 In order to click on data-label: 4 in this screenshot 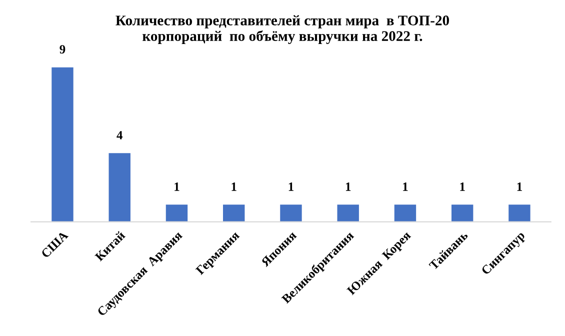, I will do `click(119, 135)`.